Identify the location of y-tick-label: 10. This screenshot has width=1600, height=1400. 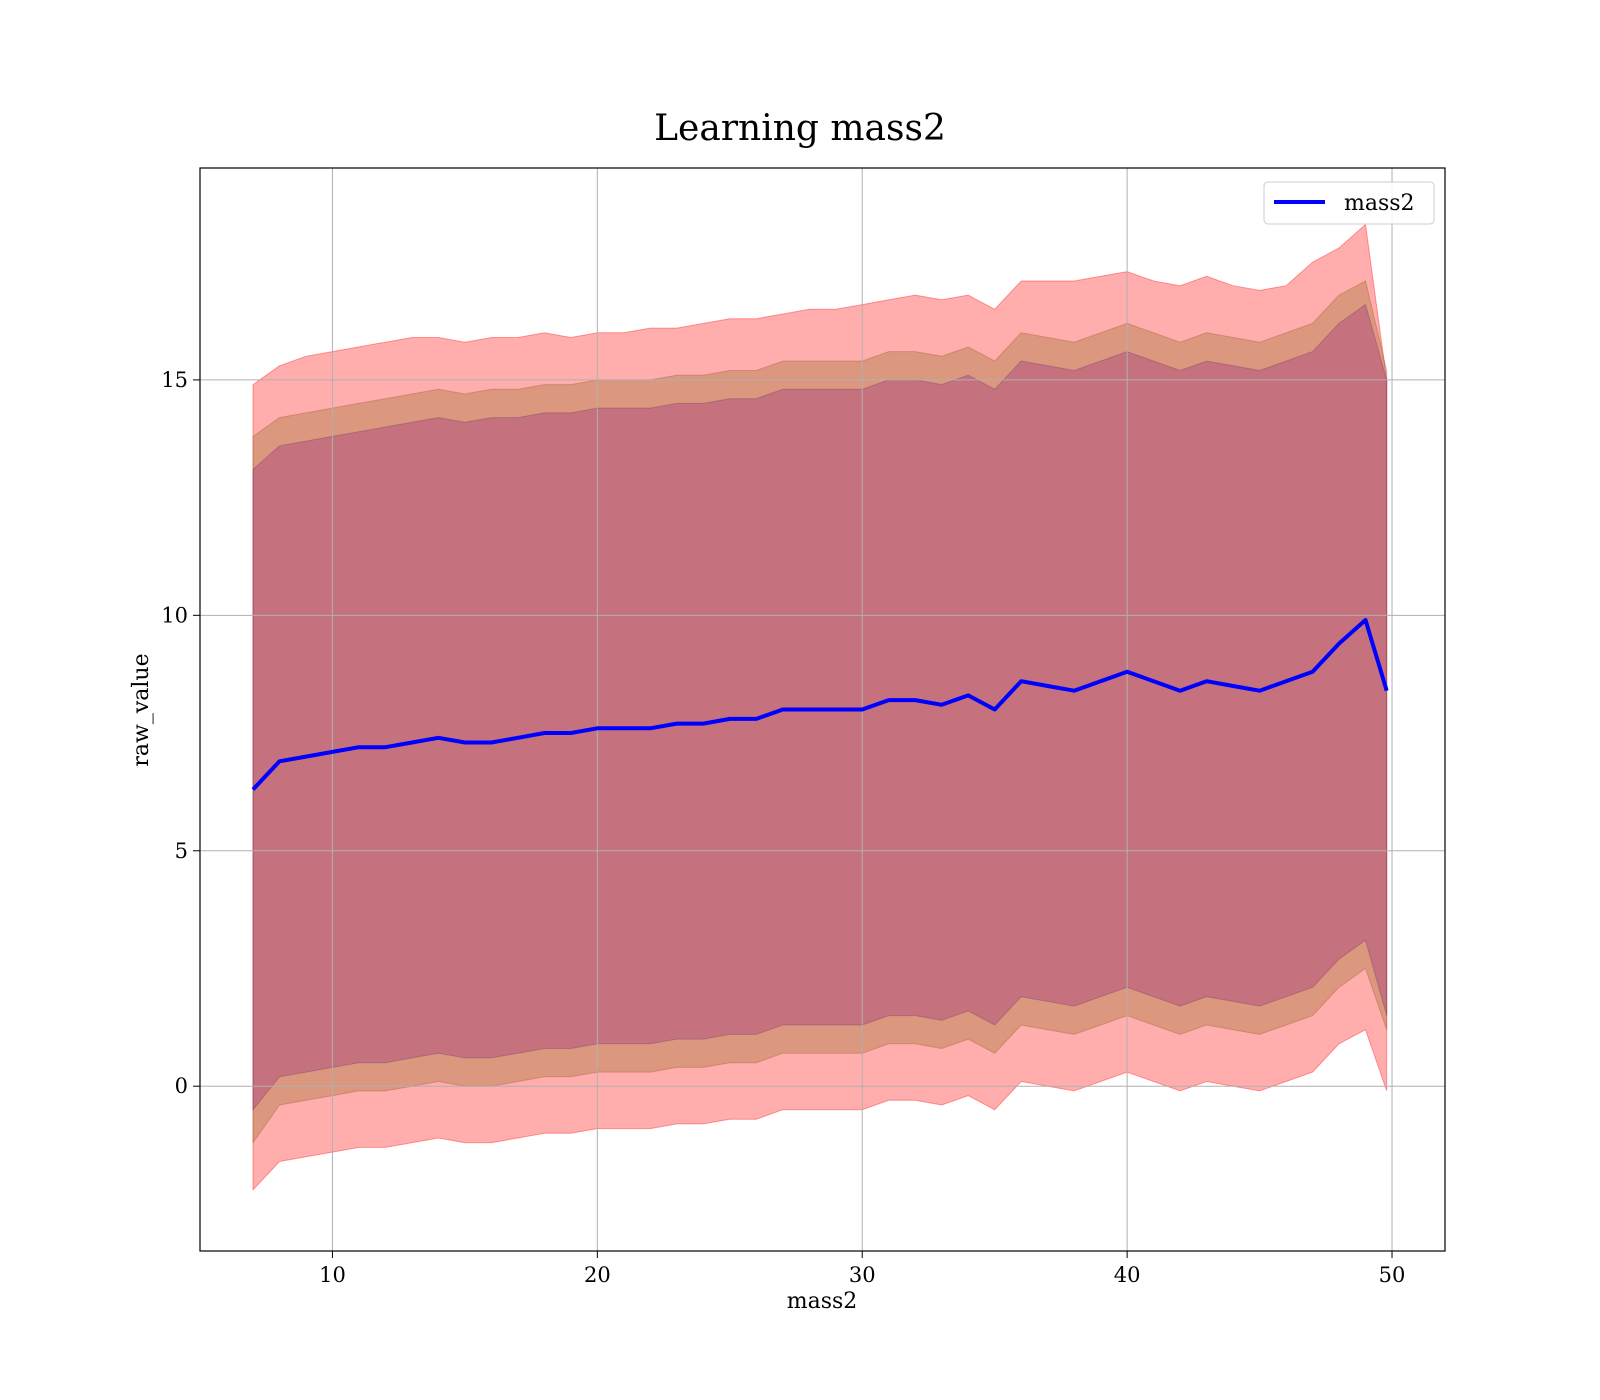
(174, 615).